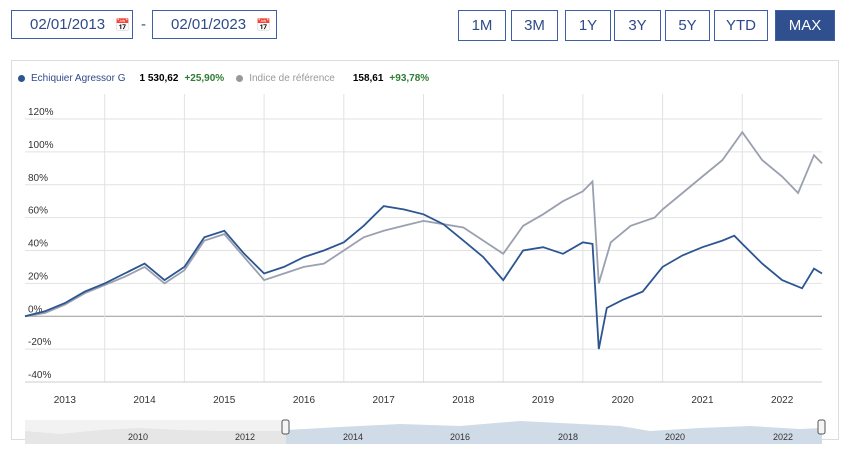  What do you see at coordinates (38, 276) in the screenshot?
I see `y-tick-label: 20%` at bounding box center [38, 276].